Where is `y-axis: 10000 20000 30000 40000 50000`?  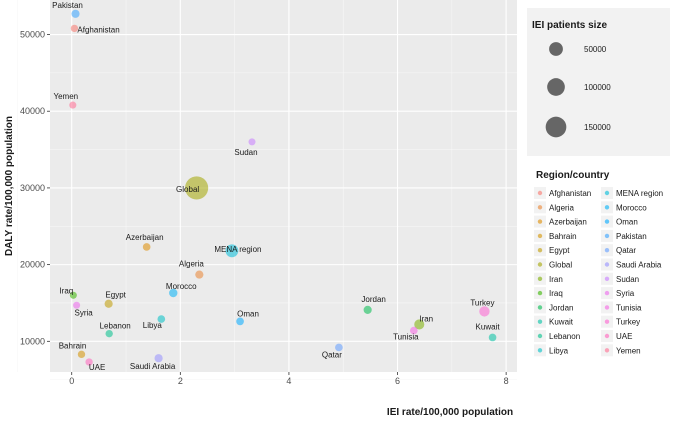 y-axis: 10000 20000 30000 40000 50000 is located at coordinates (35, 188).